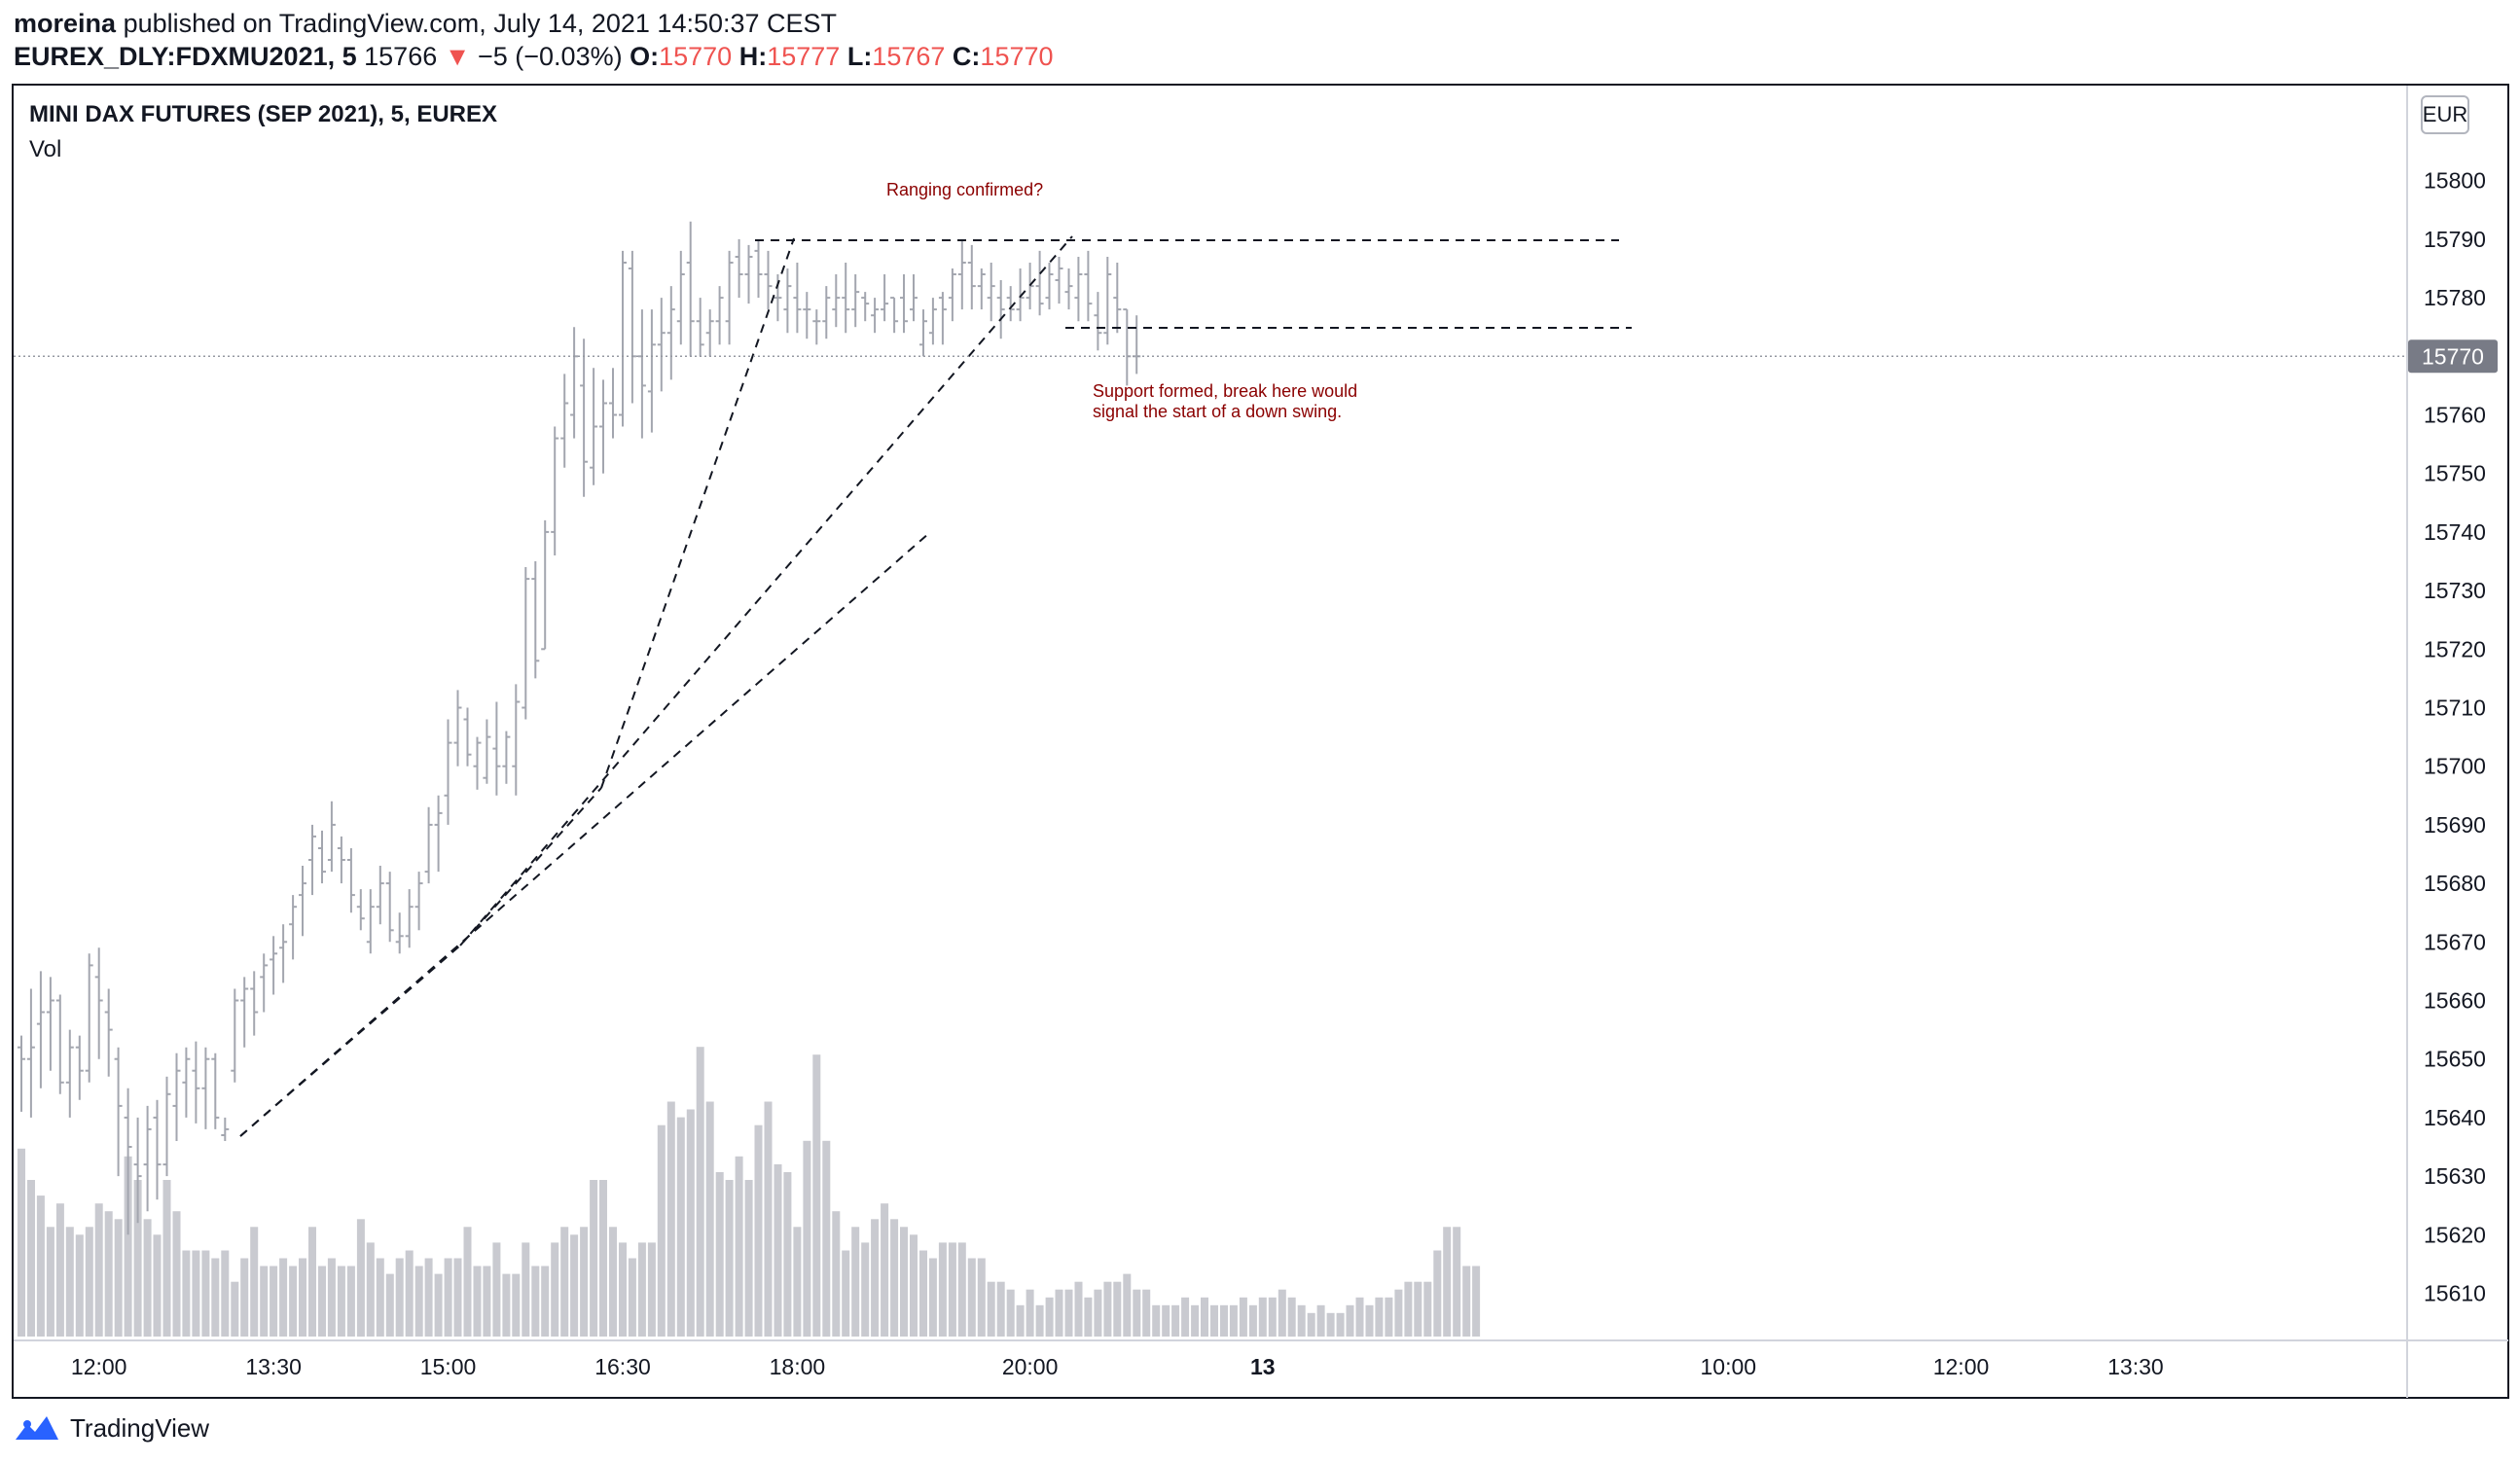  Describe the element at coordinates (964, 189) in the screenshot. I see `annotation-ranging: Ranging confirmed?` at that location.